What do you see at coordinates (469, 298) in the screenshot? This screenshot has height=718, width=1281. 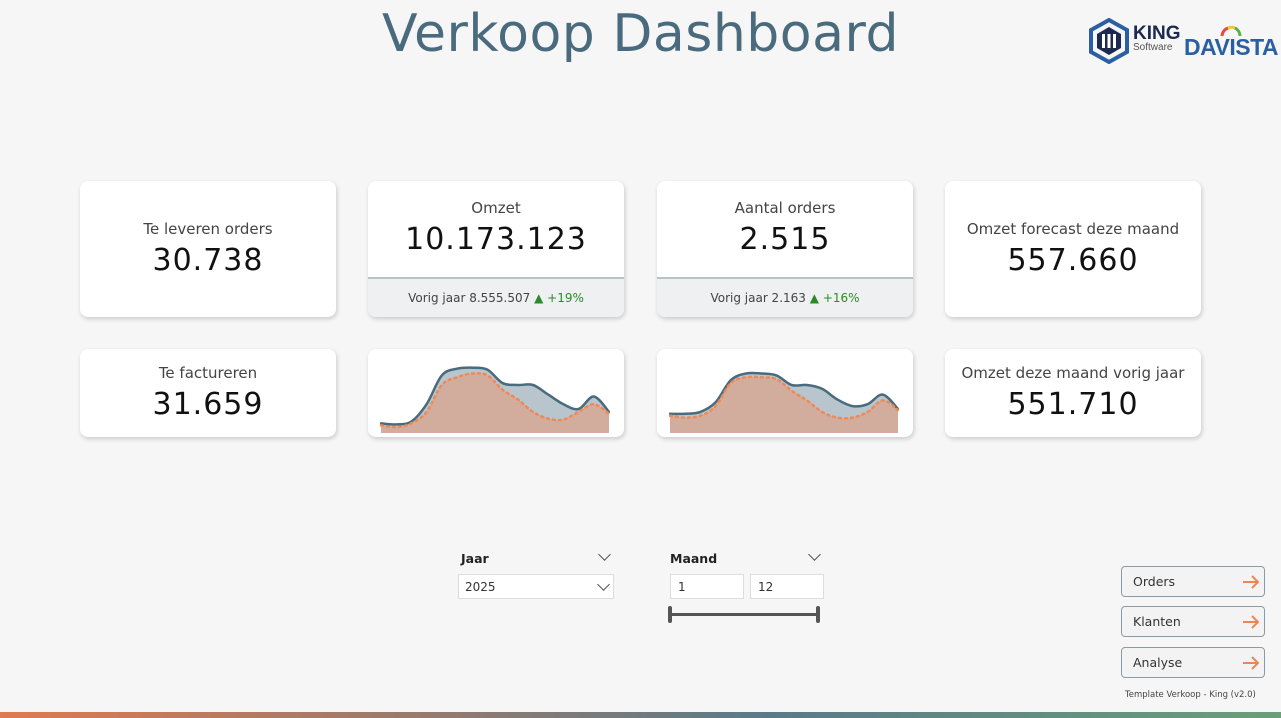 I see `previous-year-value: Vorig jaar 8.555.507` at bounding box center [469, 298].